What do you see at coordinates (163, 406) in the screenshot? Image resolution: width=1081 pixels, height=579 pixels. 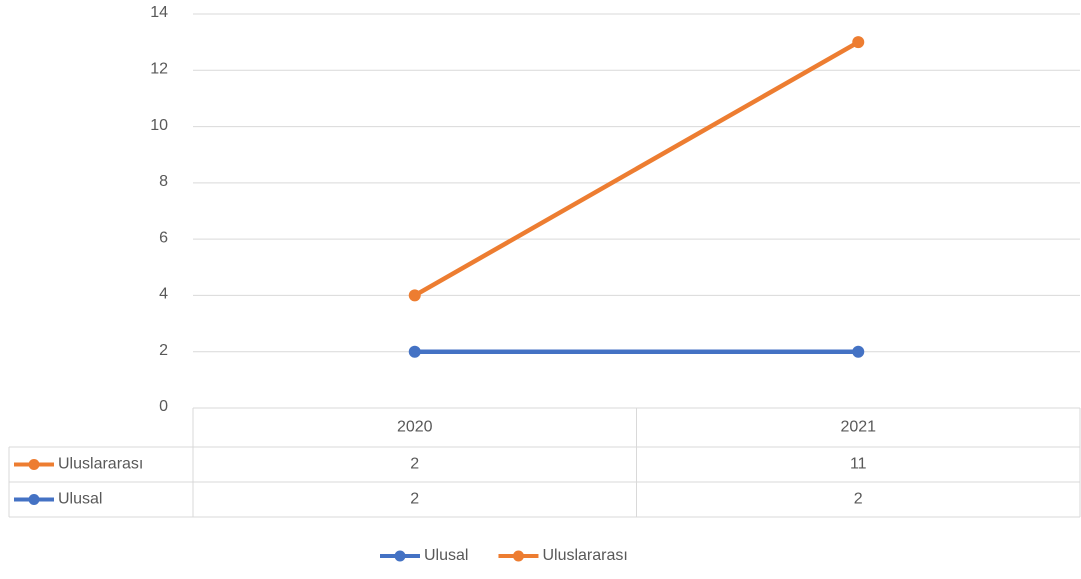 I see `y-tick-label: 0` at bounding box center [163, 406].